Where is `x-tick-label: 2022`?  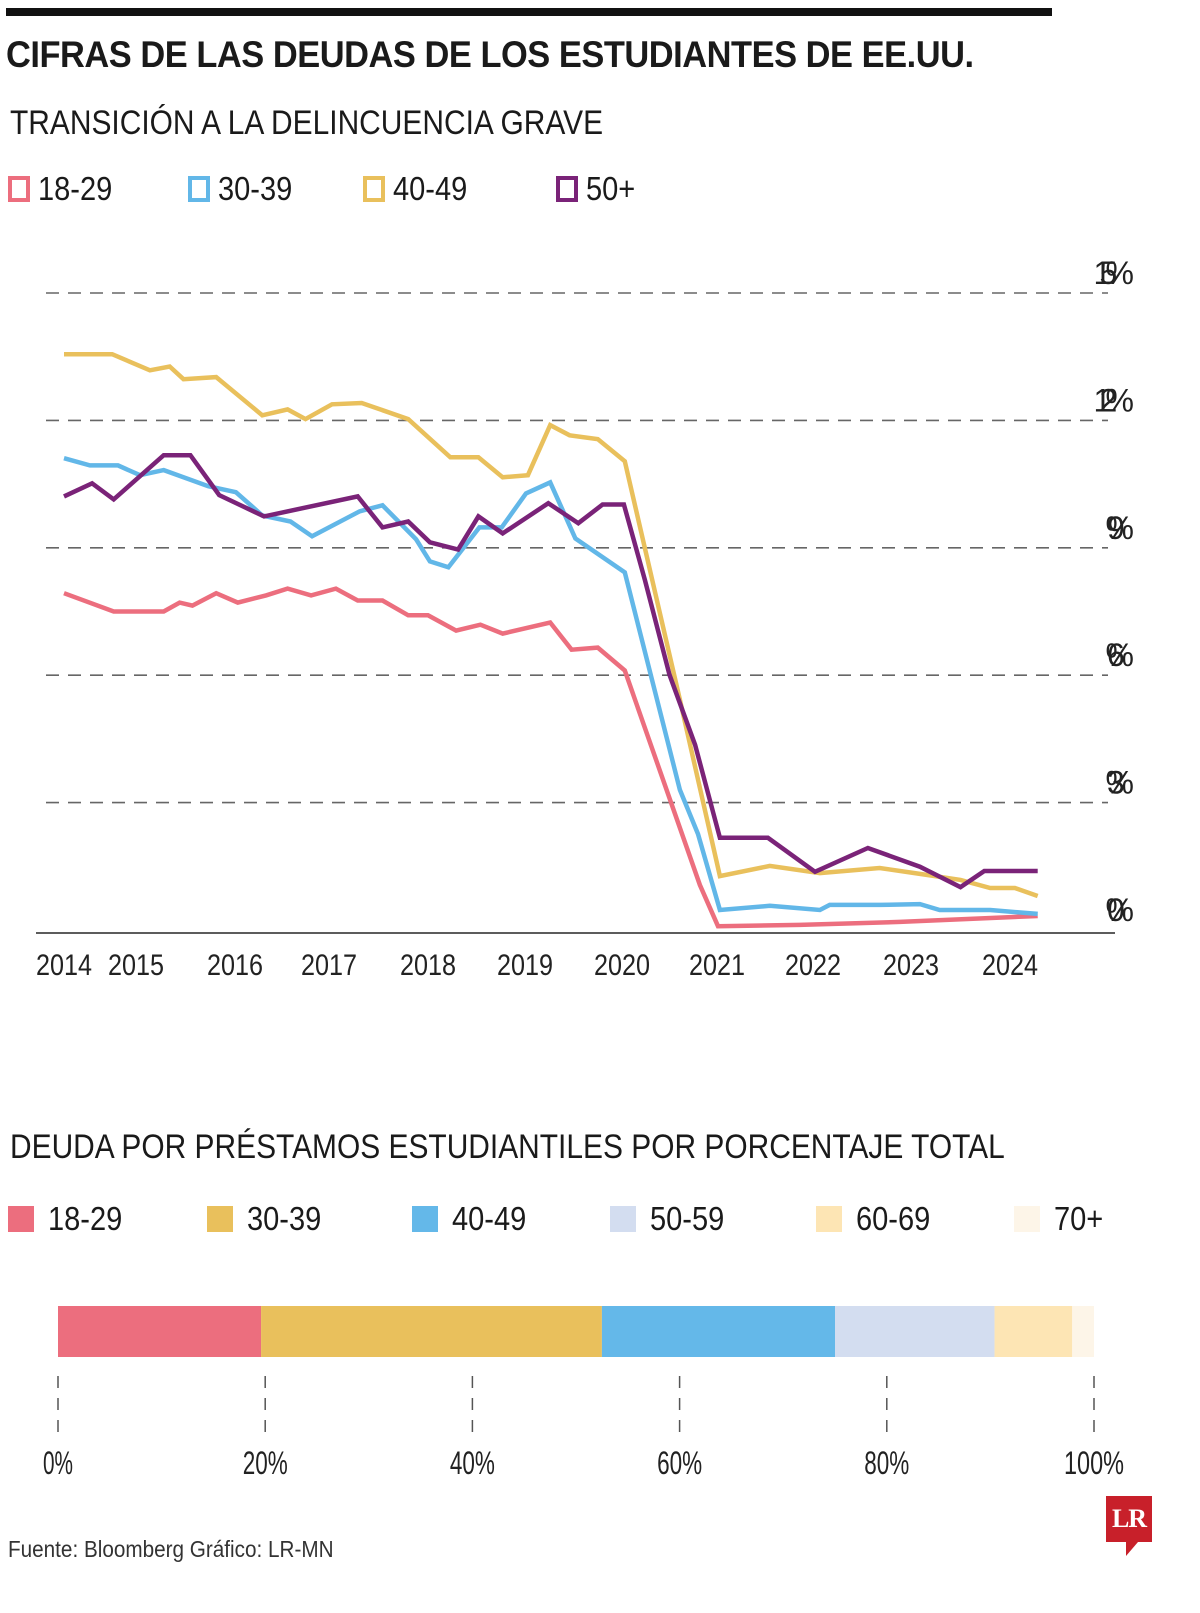 x-tick-label: 2022 is located at coordinates (813, 965).